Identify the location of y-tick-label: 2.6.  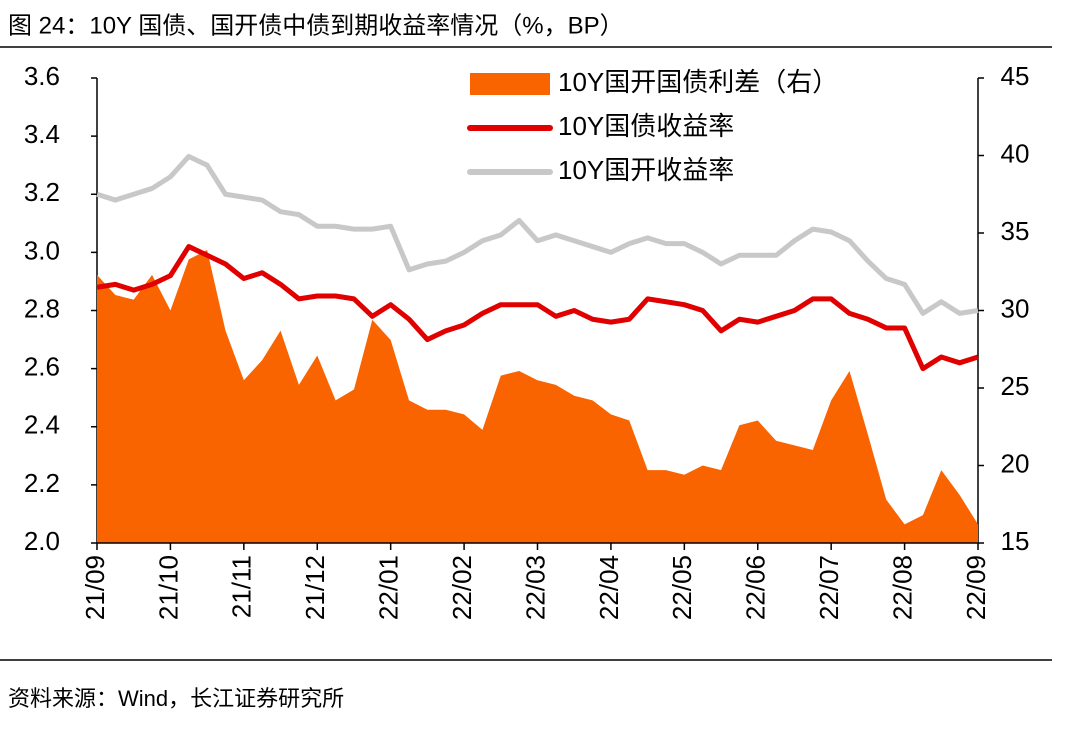
(42, 367).